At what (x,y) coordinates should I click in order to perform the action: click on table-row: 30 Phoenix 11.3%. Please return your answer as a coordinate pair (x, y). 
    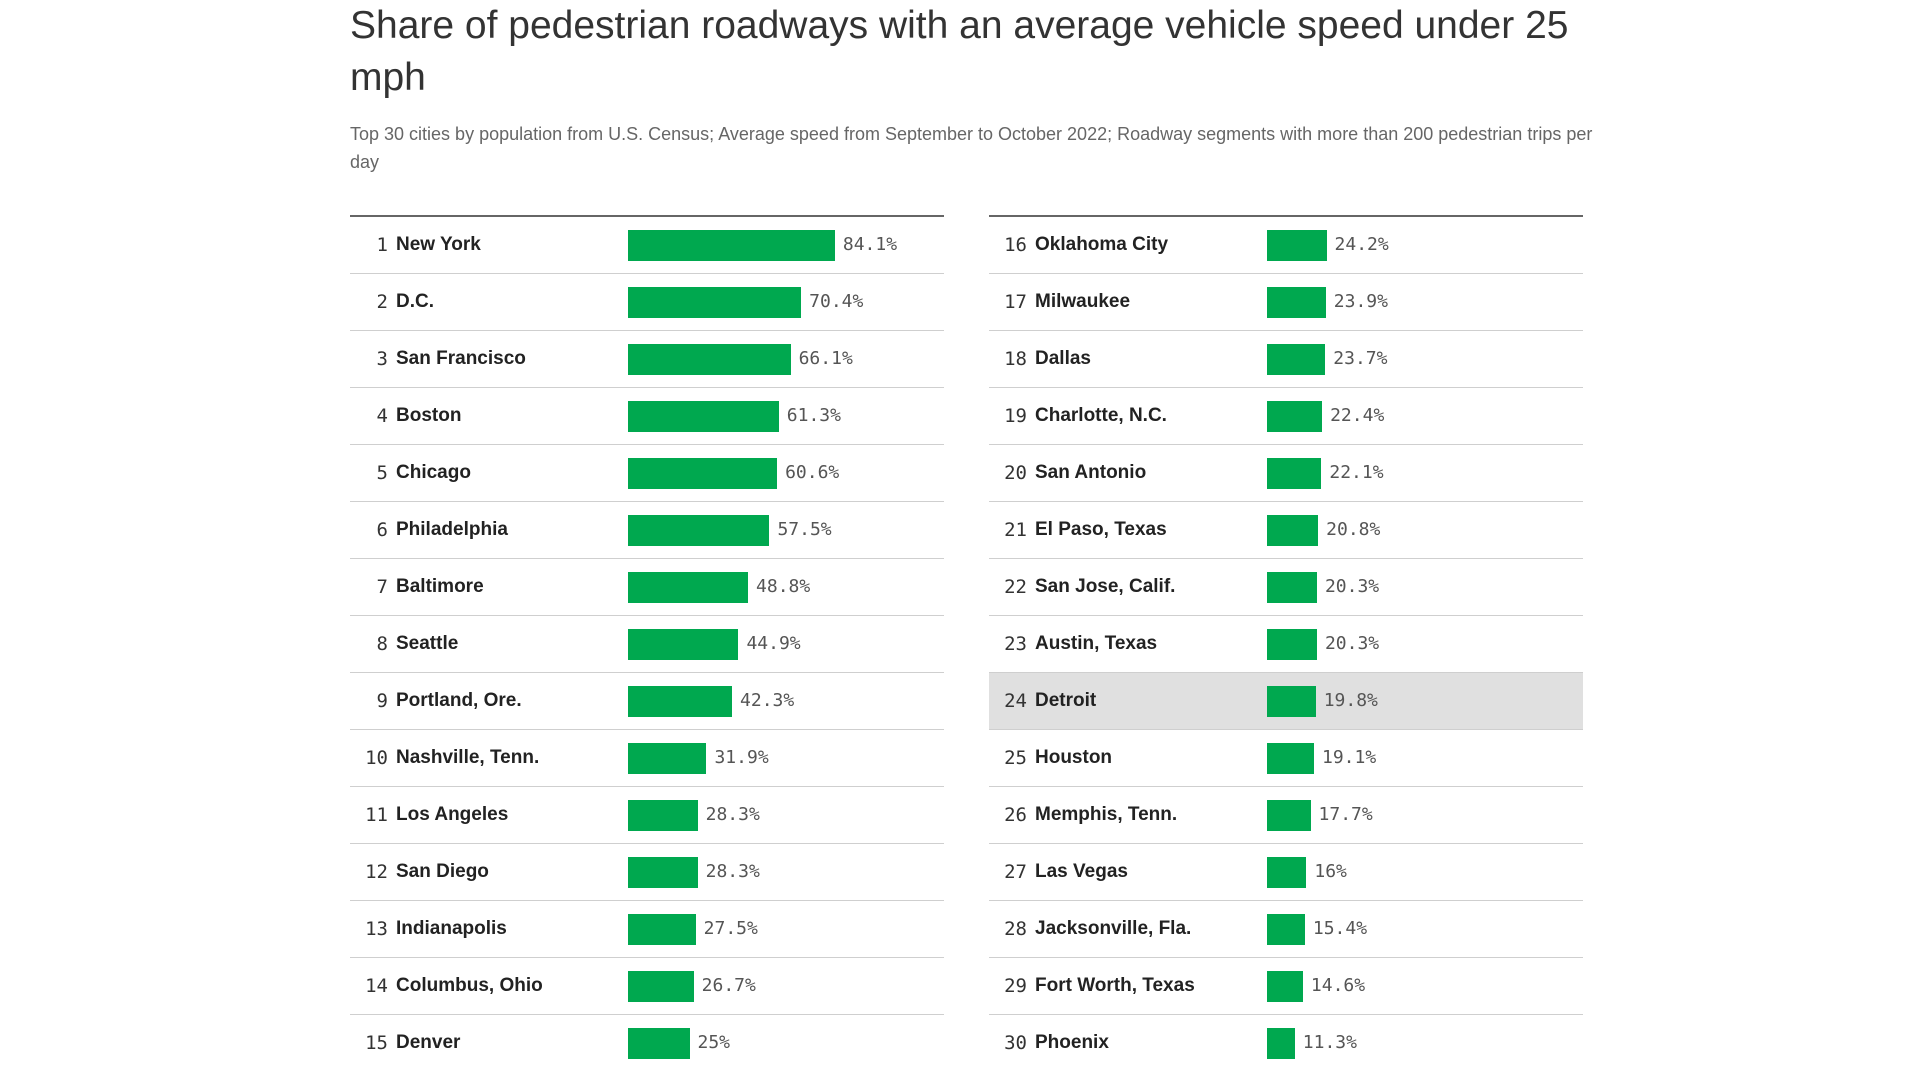
    Looking at the image, I should click on (1286, 1043).